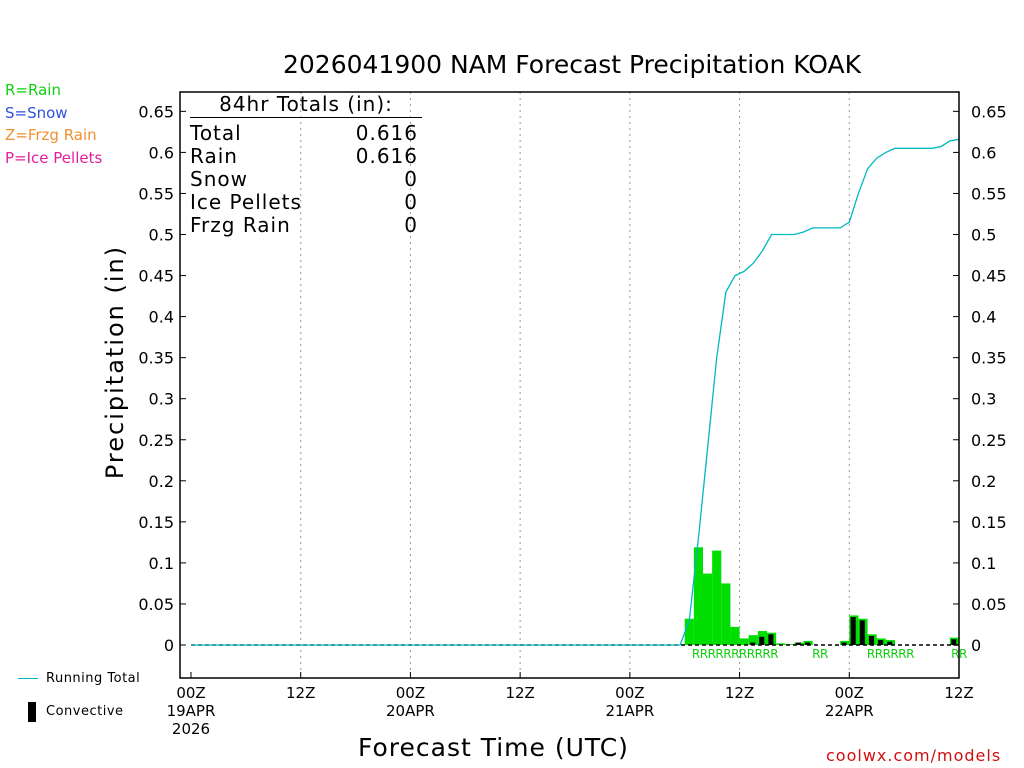 This screenshot has height=768, width=1024. I want to click on y-tick-label-right: 0.2, so click(983, 481).